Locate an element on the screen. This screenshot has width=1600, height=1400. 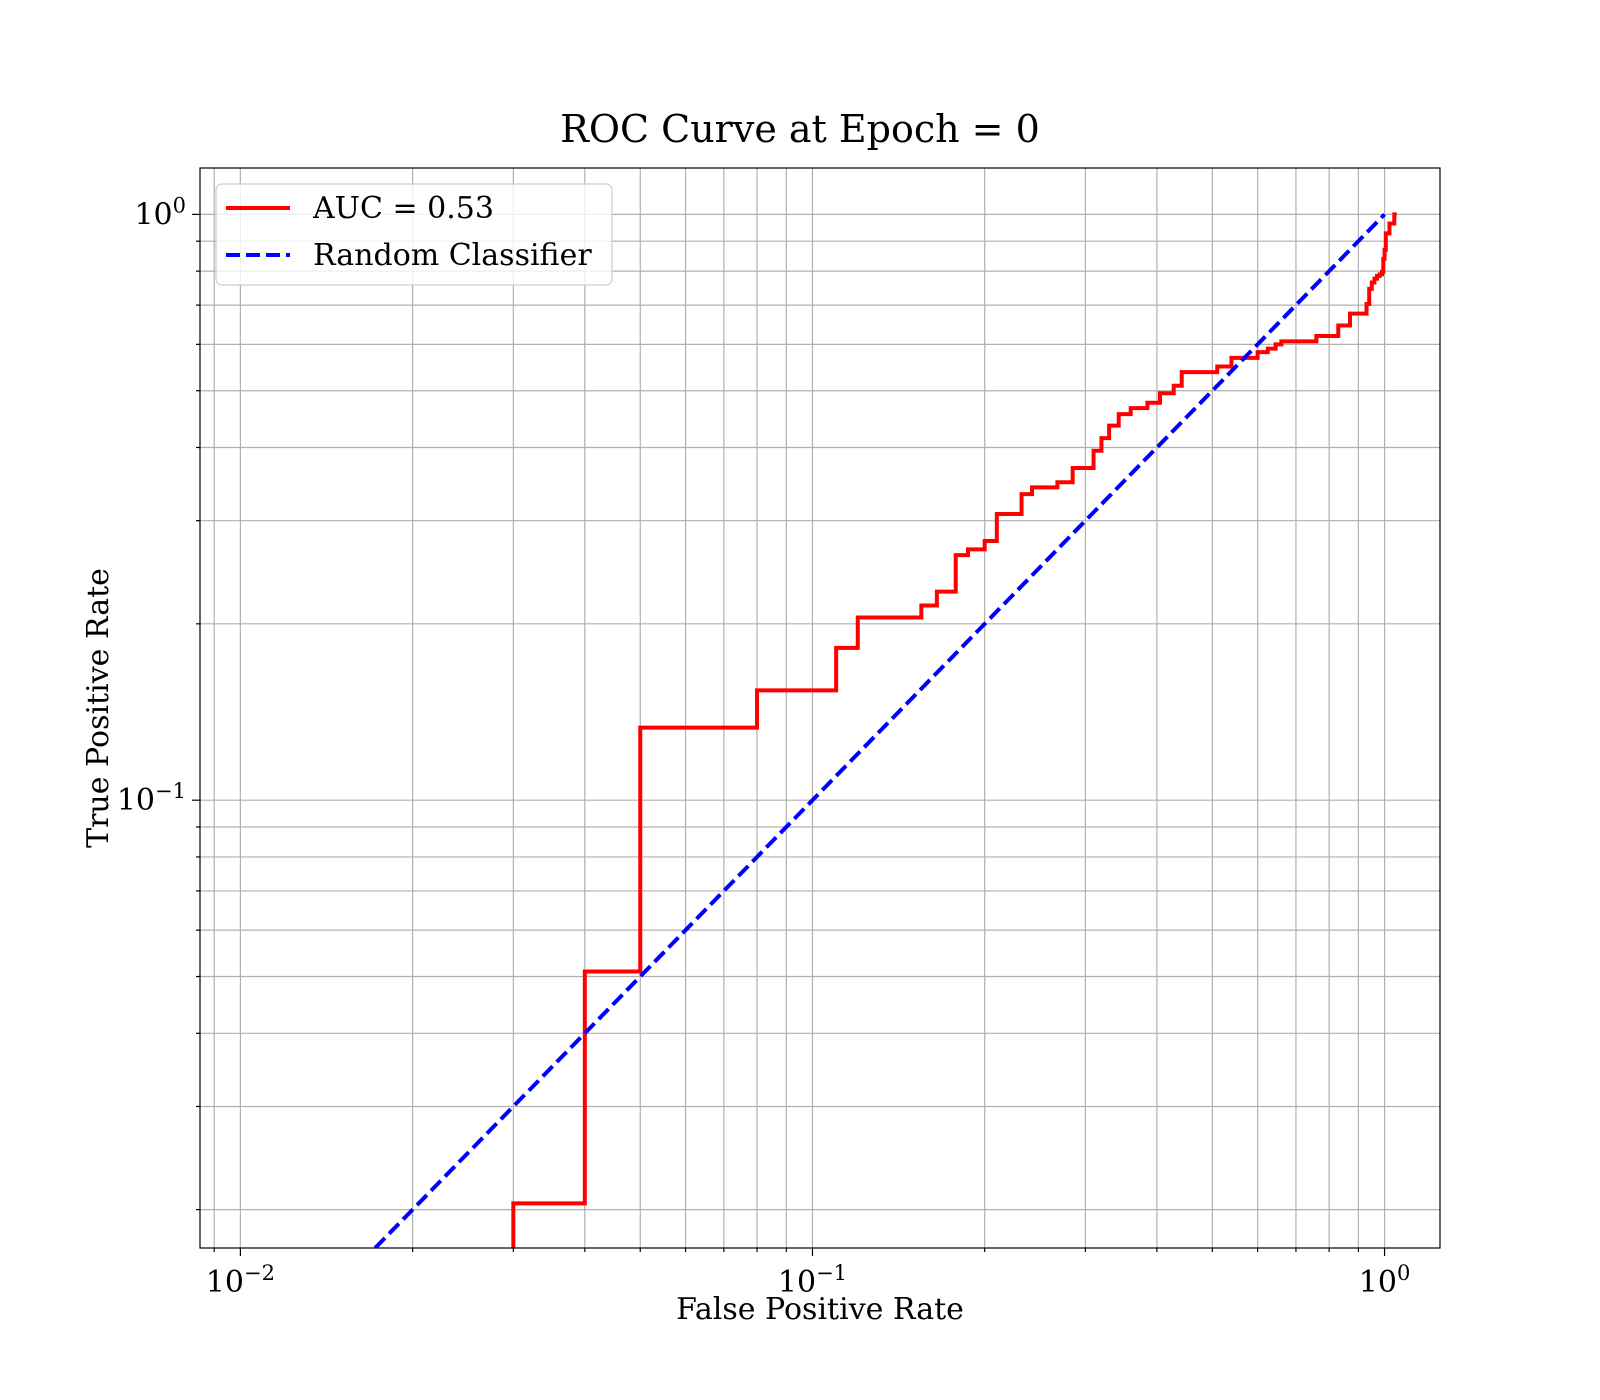
x-axis-label: False Positive Rate is located at coordinates (820, 1309).